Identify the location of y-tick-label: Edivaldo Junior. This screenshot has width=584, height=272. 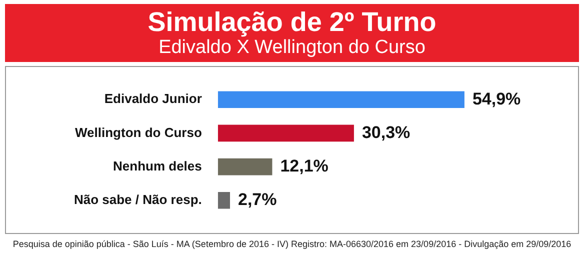
(153, 98).